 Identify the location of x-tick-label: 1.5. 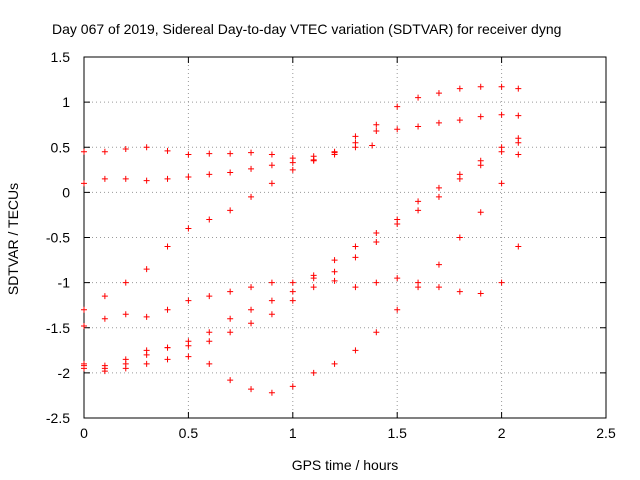
(397, 433).